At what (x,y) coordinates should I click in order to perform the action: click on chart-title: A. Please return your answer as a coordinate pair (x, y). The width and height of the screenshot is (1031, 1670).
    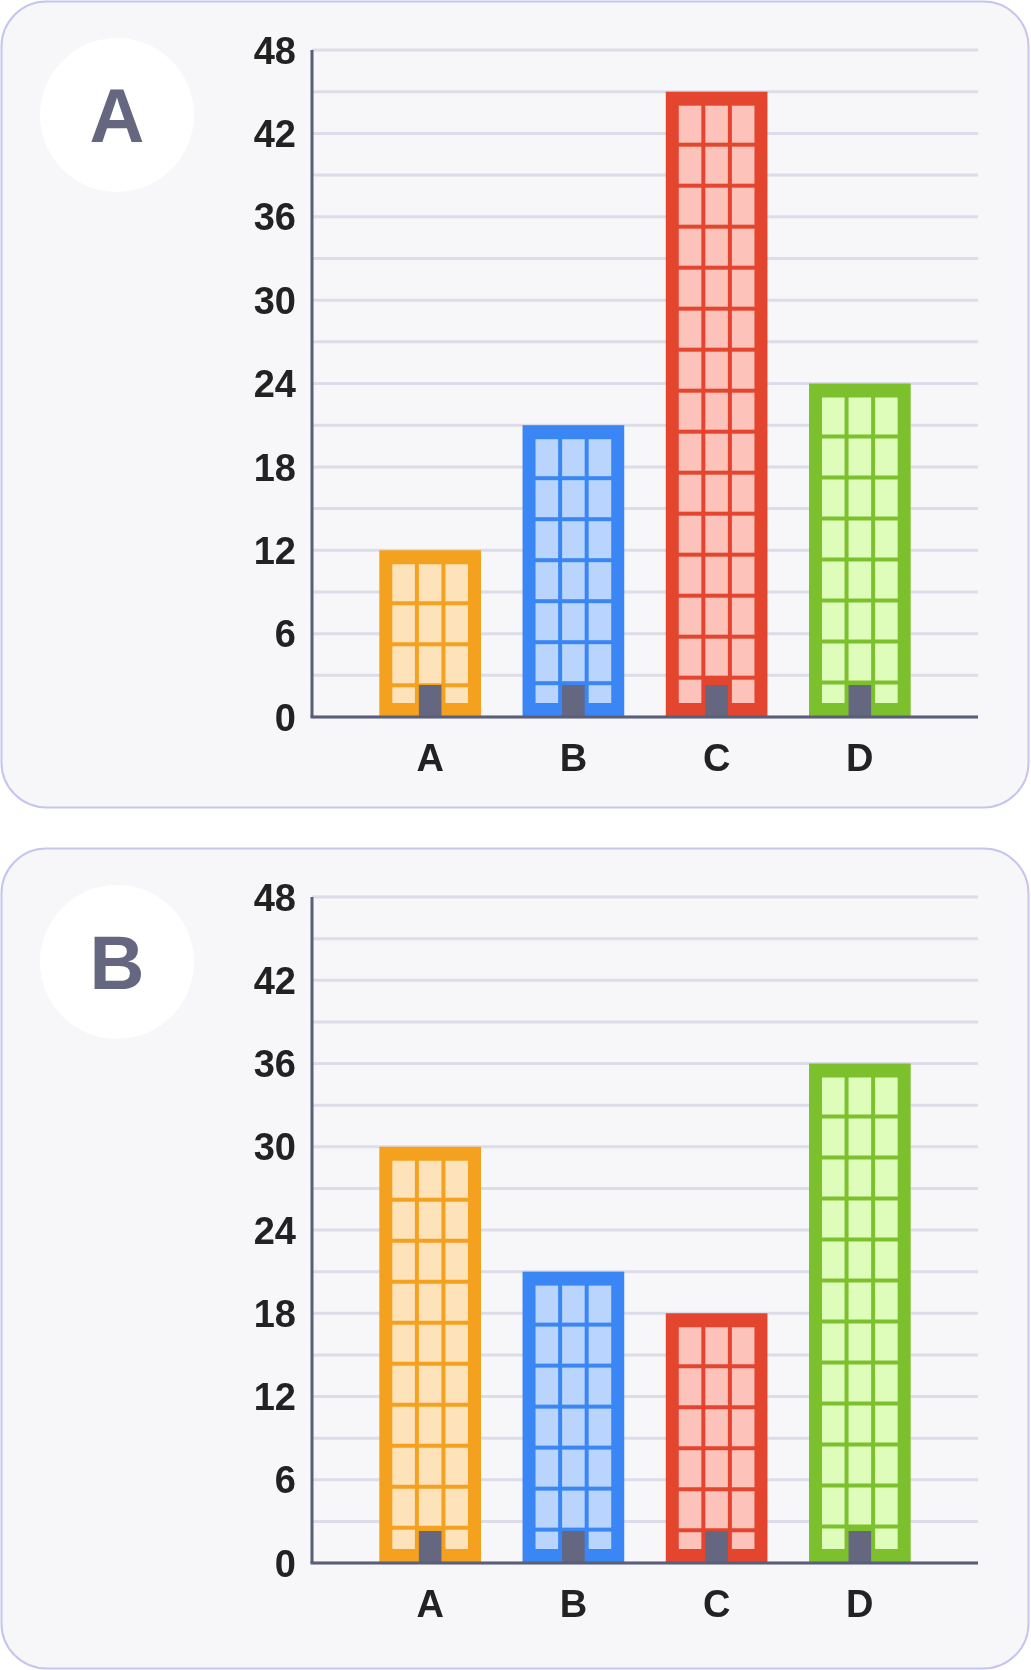
    Looking at the image, I should click on (117, 116).